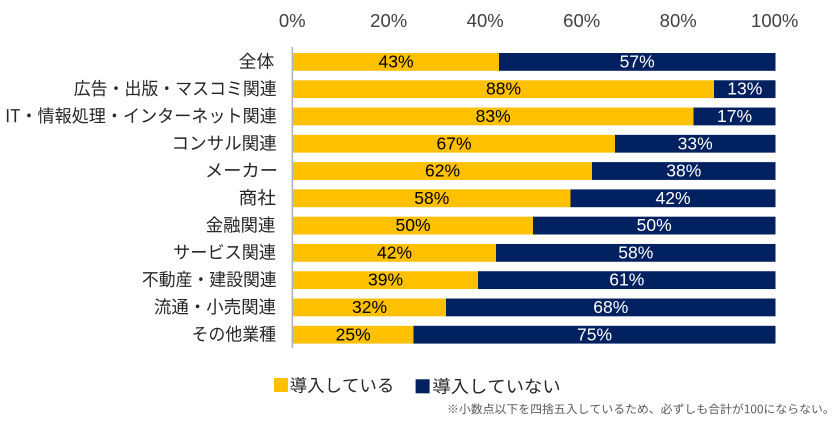  I want to click on svg-text: 40%, so click(485, 20).